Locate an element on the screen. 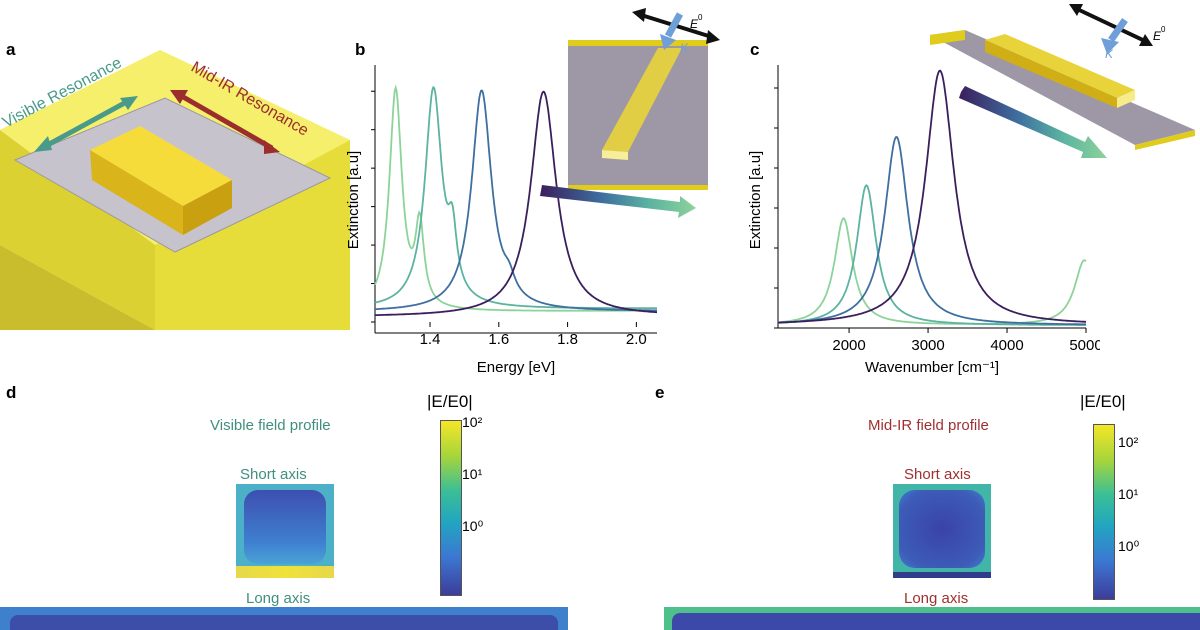 This screenshot has height=630, width=1200. long-axis-label-d: Long axis is located at coordinates (278, 598).